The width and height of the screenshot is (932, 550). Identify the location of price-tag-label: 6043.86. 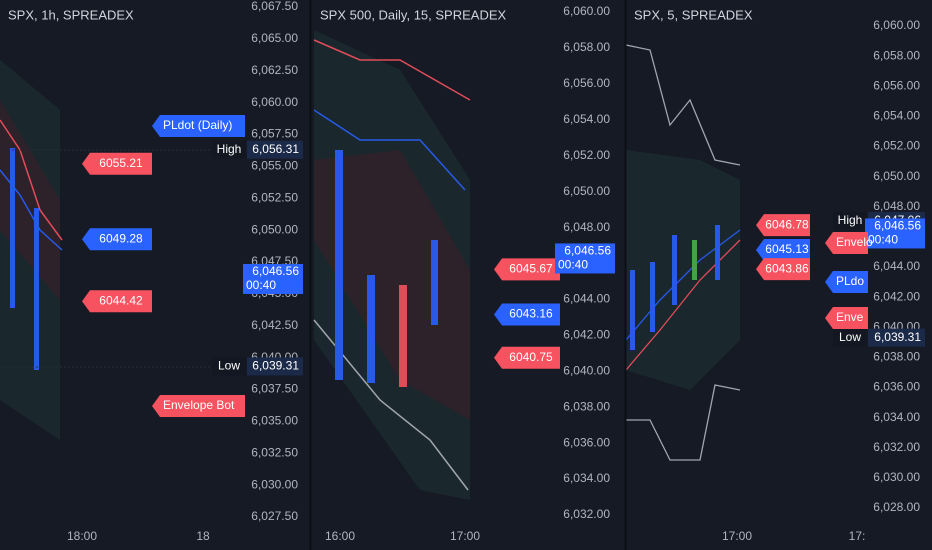
(787, 268).